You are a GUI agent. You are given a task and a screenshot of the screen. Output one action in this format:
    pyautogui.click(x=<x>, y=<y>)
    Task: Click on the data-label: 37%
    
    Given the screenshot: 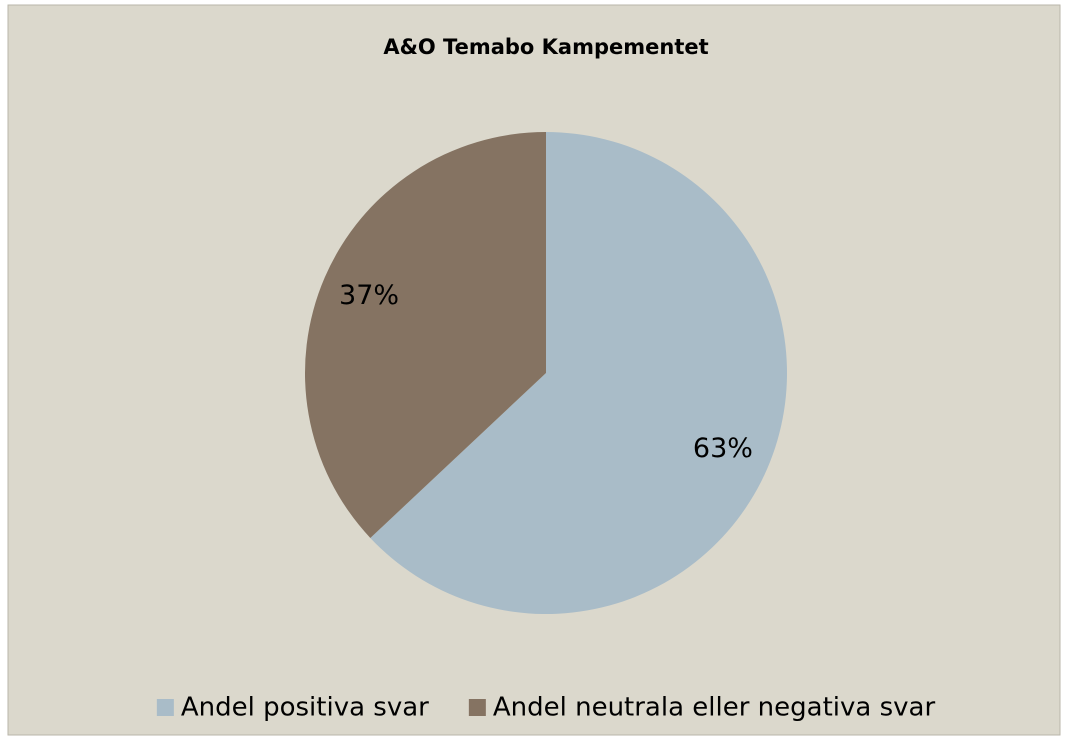 What is the action you would take?
    pyautogui.click(x=369, y=295)
    